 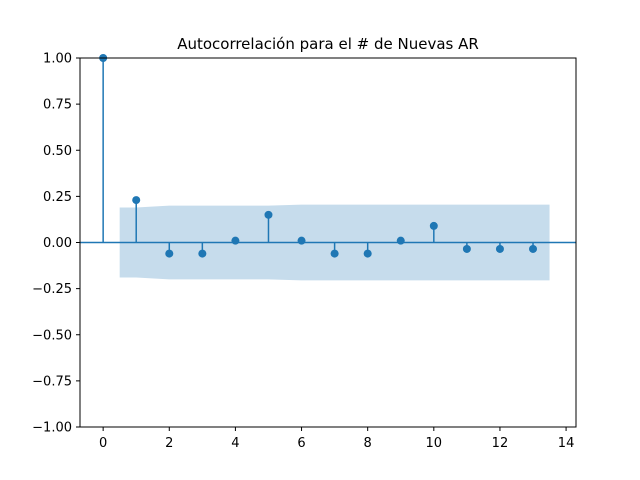 What do you see at coordinates (52, 381) in the screenshot?
I see `y-tick-label: −0.75` at bounding box center [52, 381].